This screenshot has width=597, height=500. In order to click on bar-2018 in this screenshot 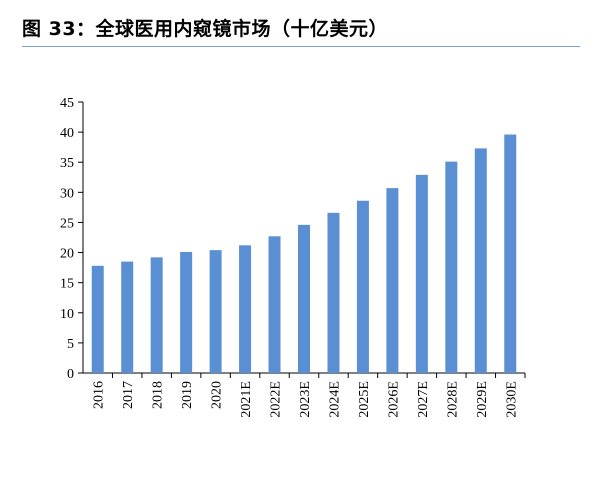, I will do `click(156, 315)`.